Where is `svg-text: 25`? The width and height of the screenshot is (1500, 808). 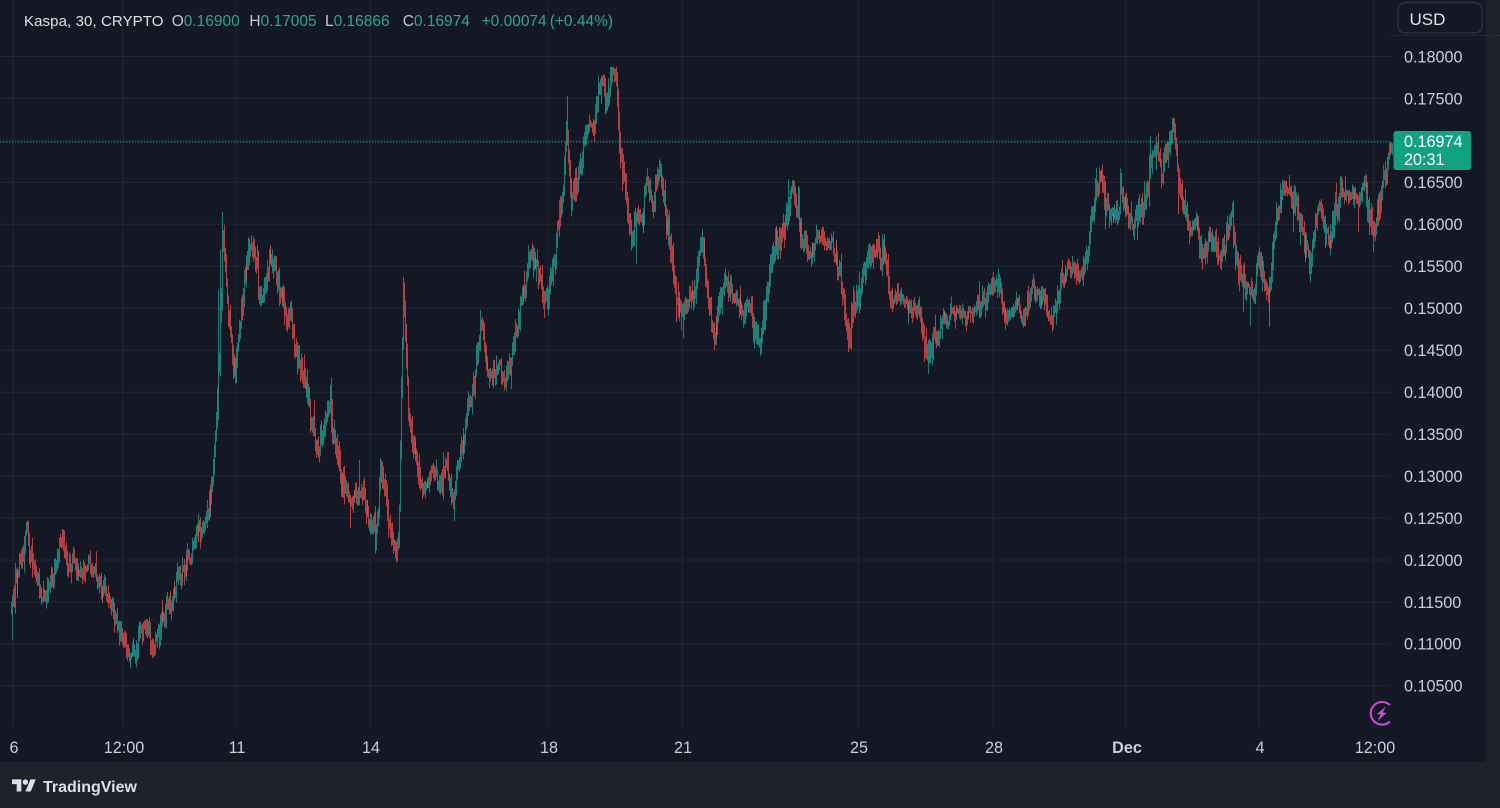 svg-text: 25 is located at coordinates (859, 748).